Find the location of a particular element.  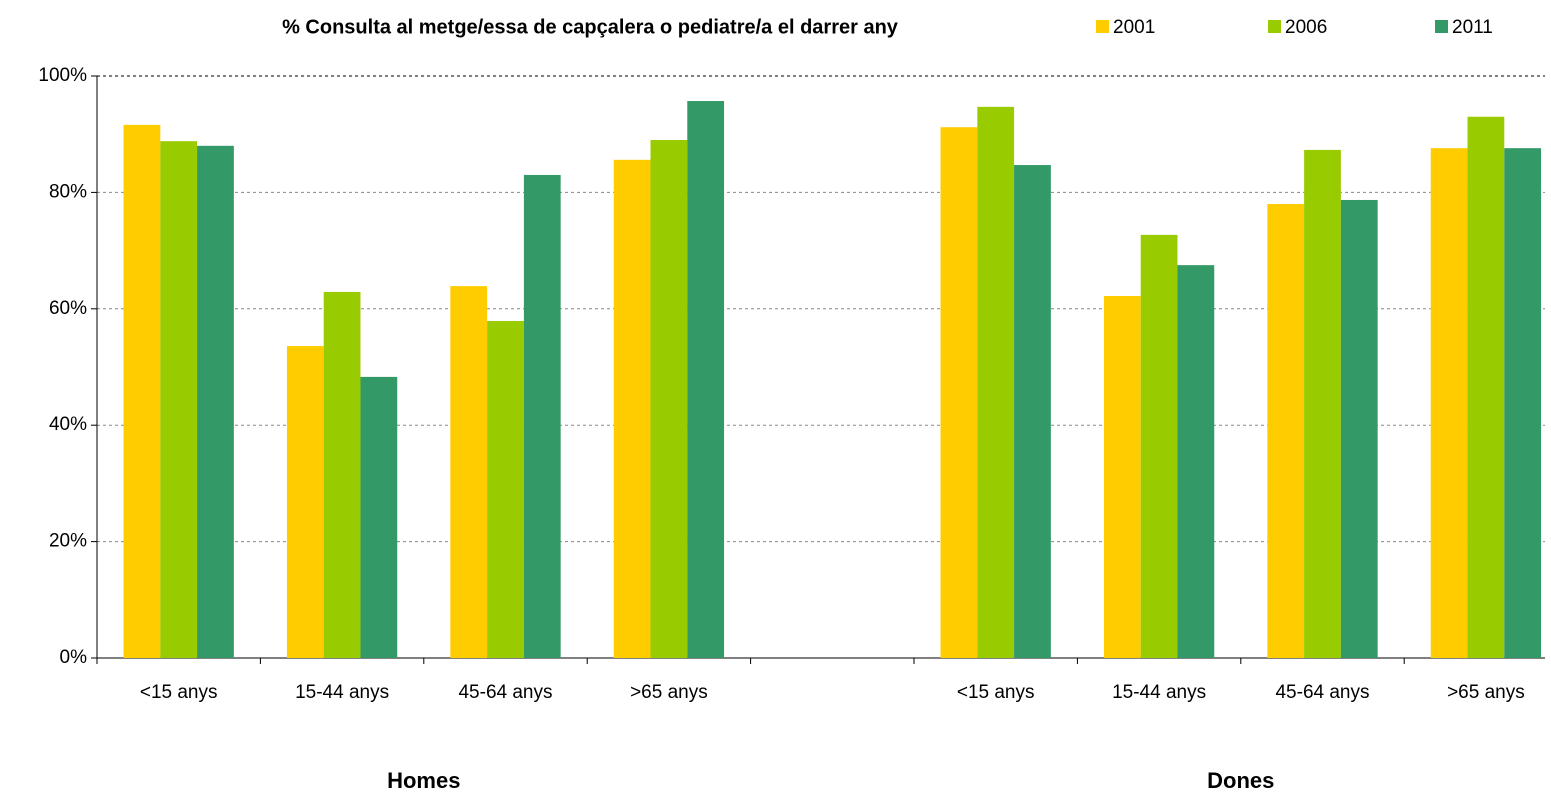

group-label: Dones is located at coordinates (1240, 780).